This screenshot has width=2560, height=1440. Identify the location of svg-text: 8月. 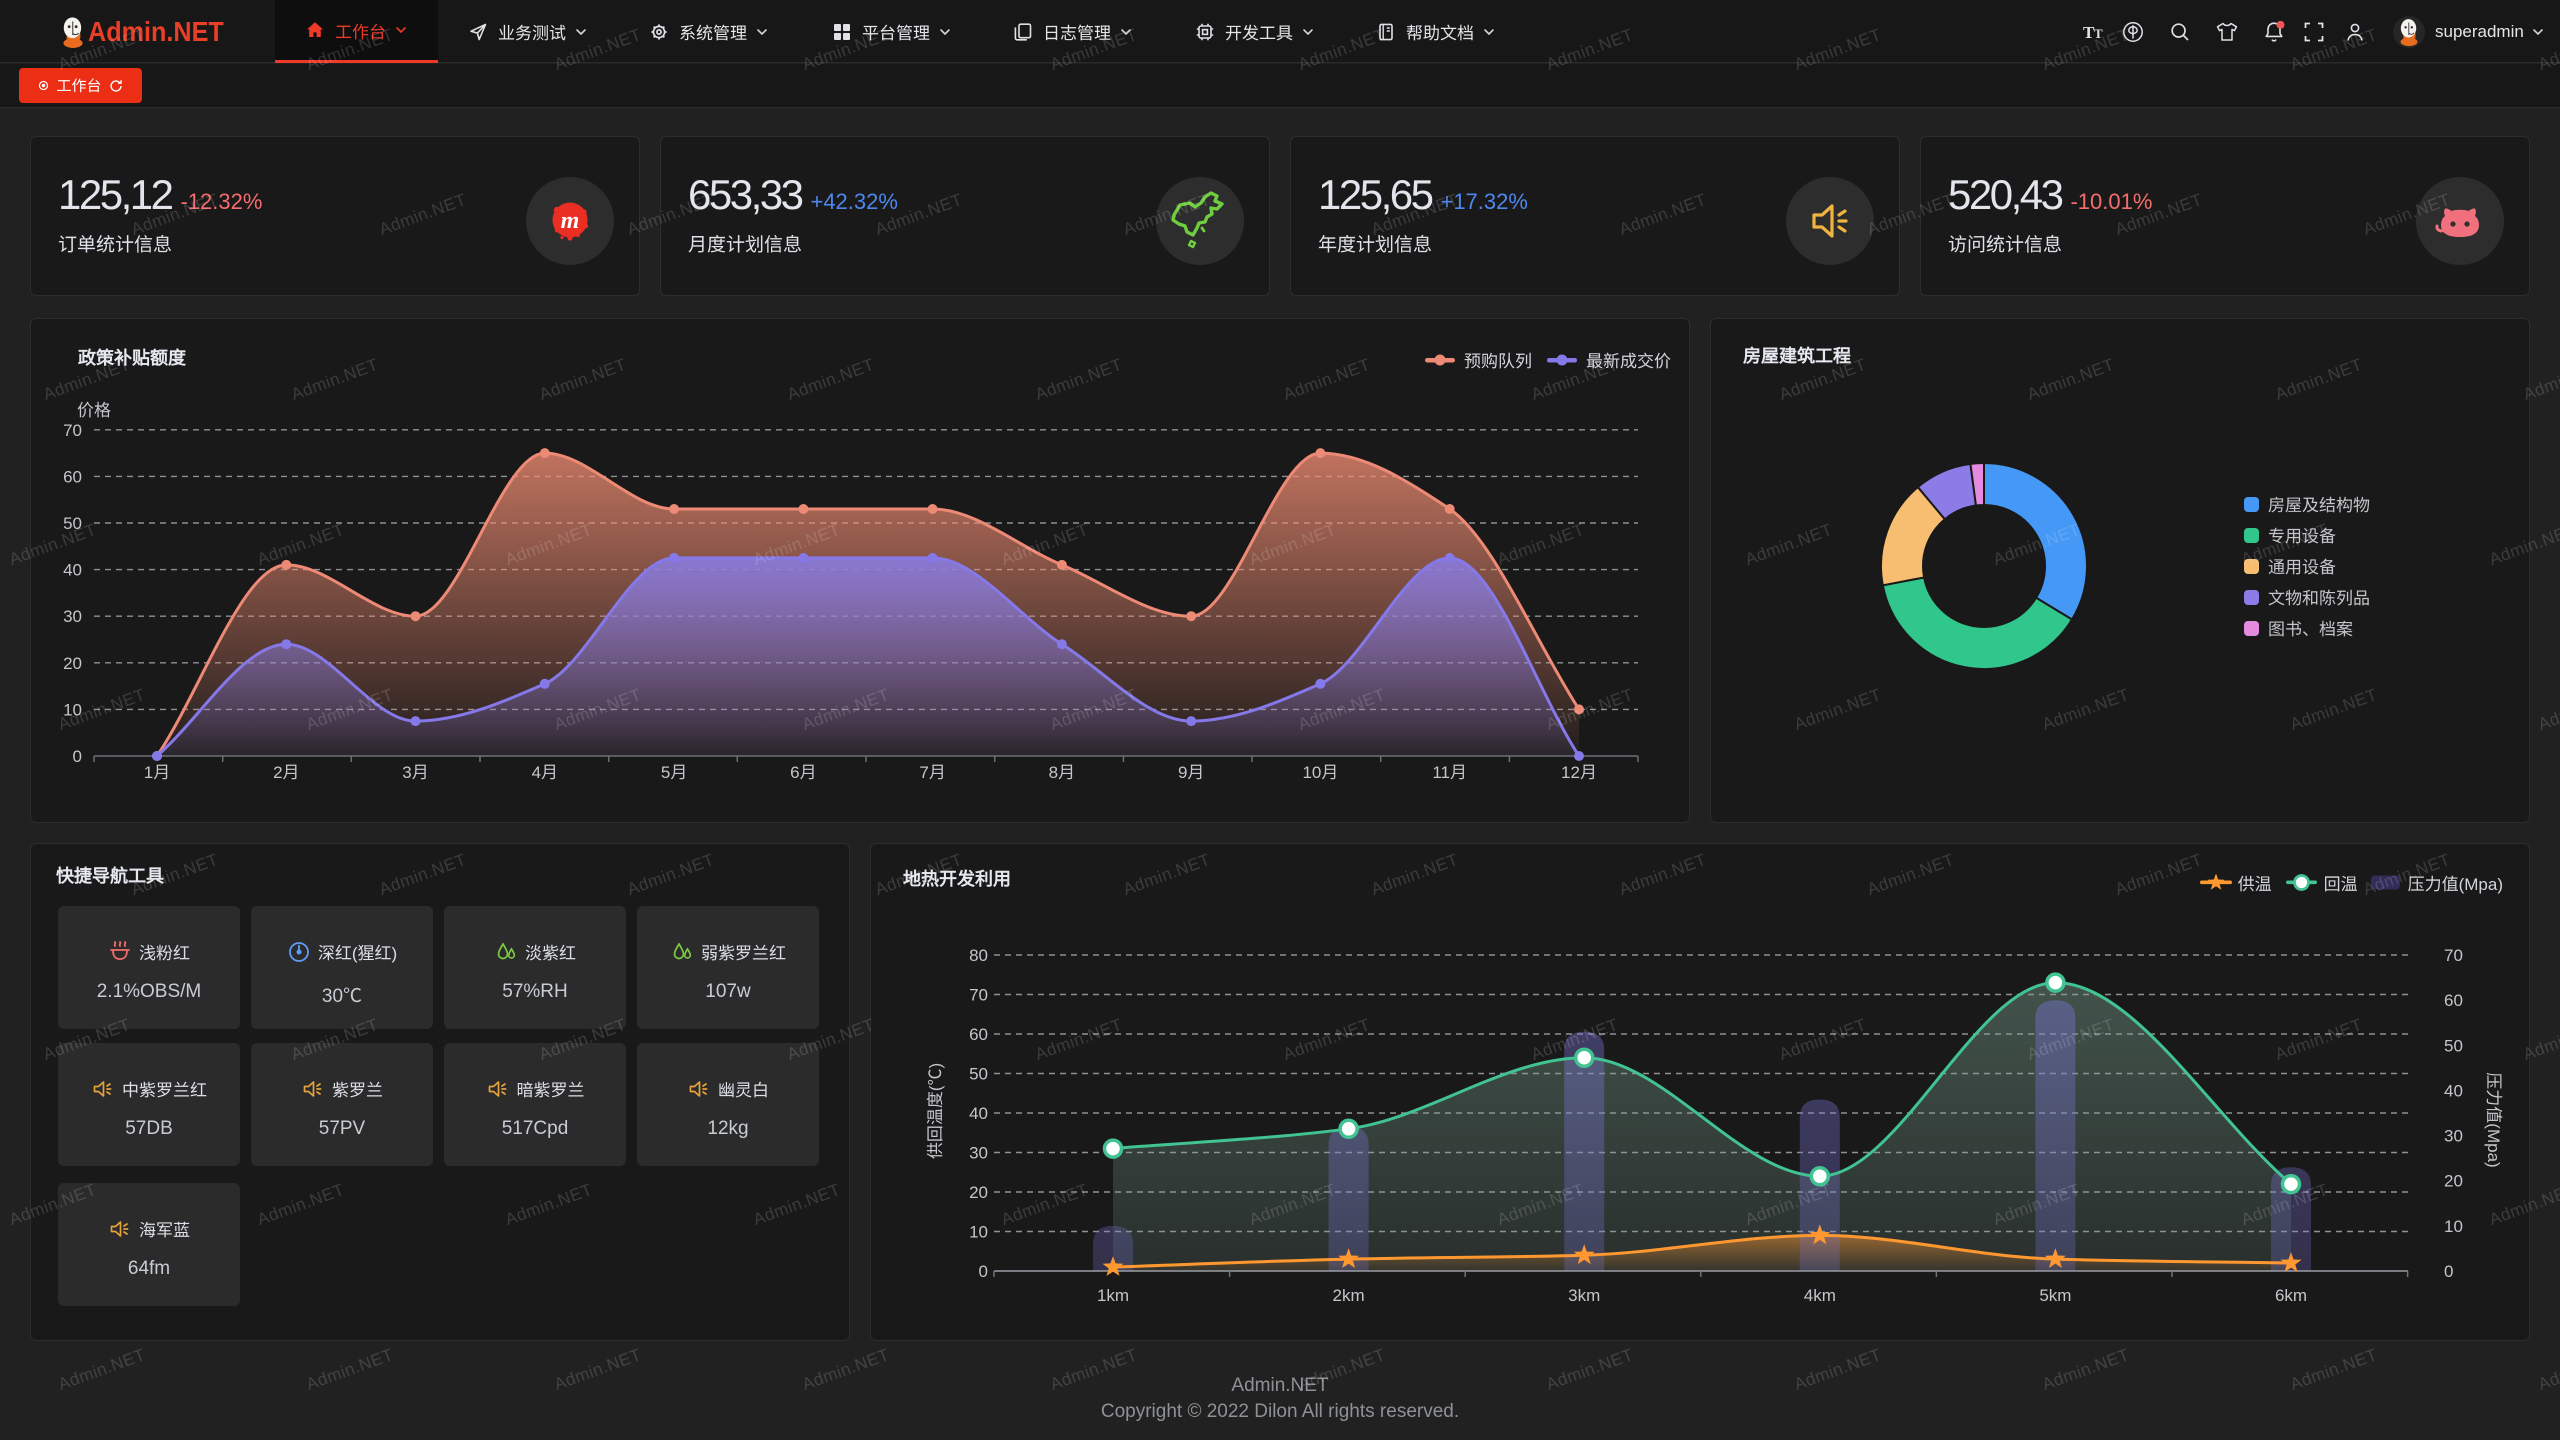
(1062, 772).